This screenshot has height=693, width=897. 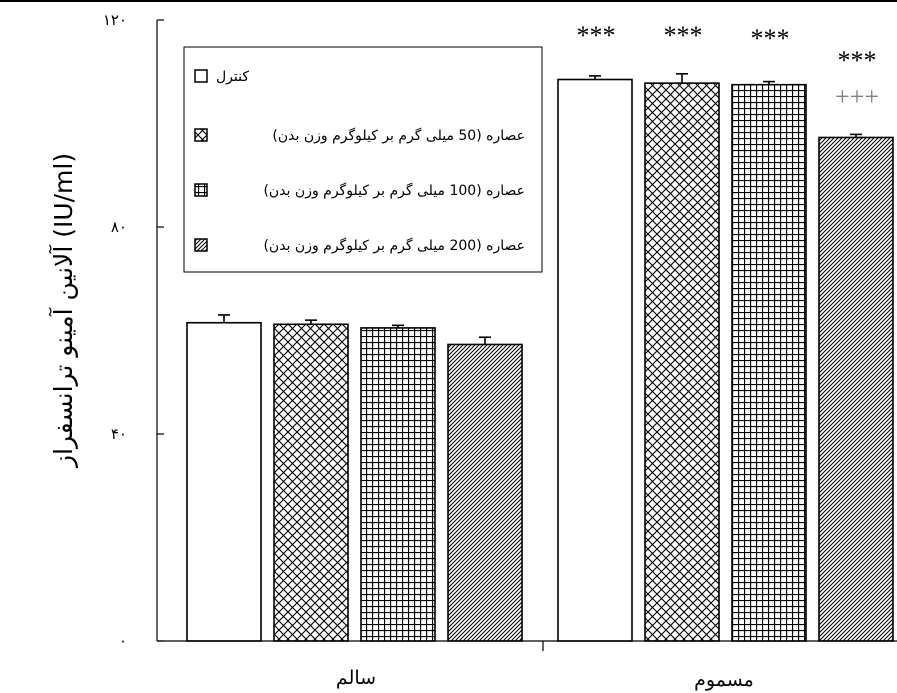 I want to click on y-axis-label: آلانین آمینو ترانسفراز (IU/ml), so click(x=63, y=311).